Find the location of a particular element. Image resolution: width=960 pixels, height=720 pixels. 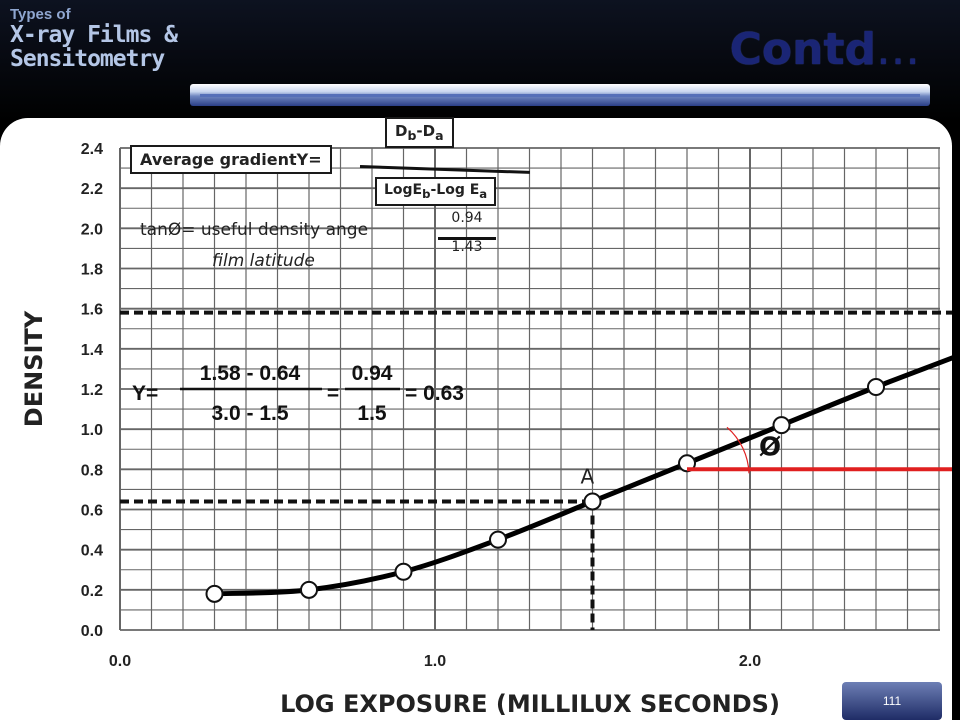

equation-lhs: Y= is located at coordinates (145, 393).